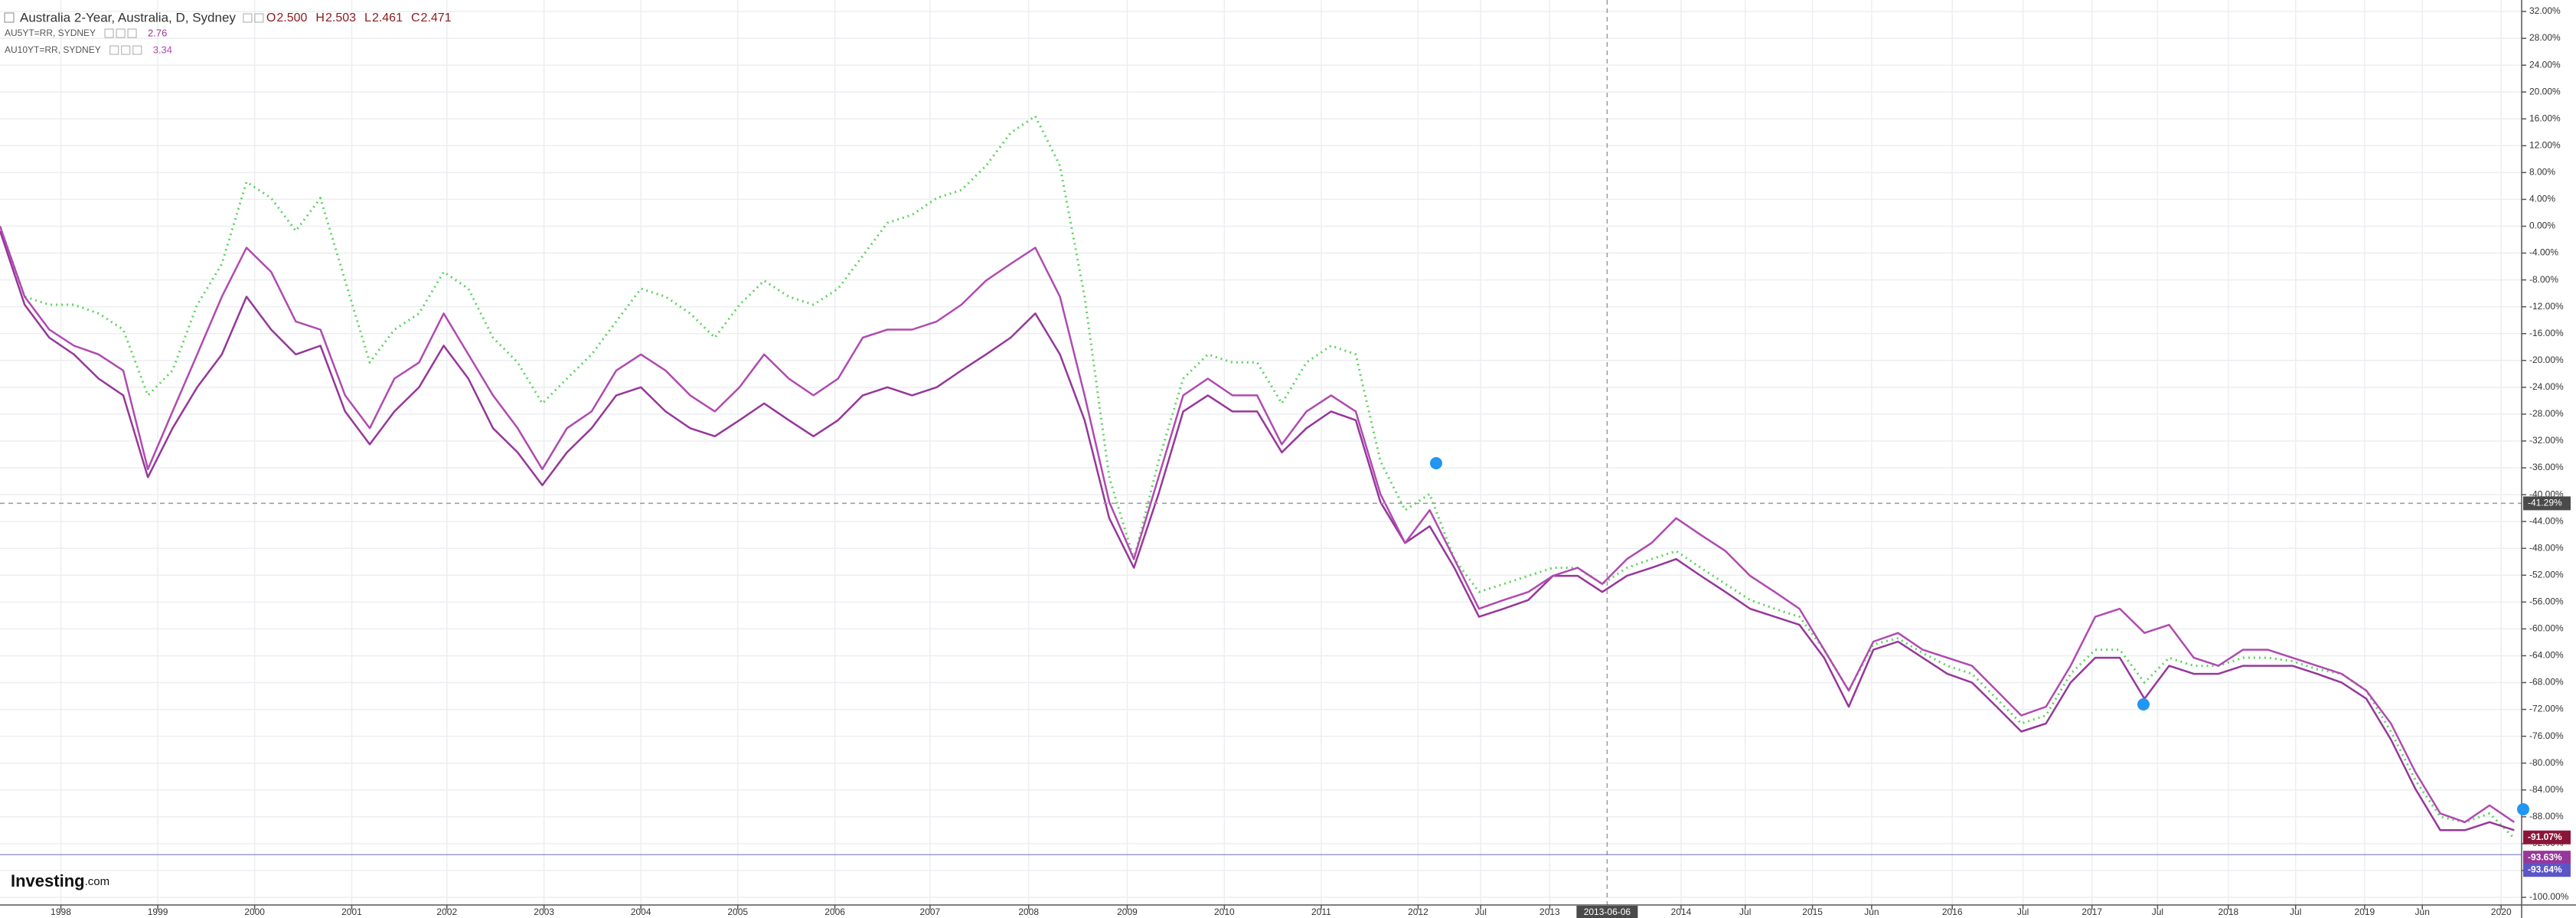  Describe the element at coordinates (2546, 547) in the screenshot. I see `y-tick-label: -48.00%` at that location.